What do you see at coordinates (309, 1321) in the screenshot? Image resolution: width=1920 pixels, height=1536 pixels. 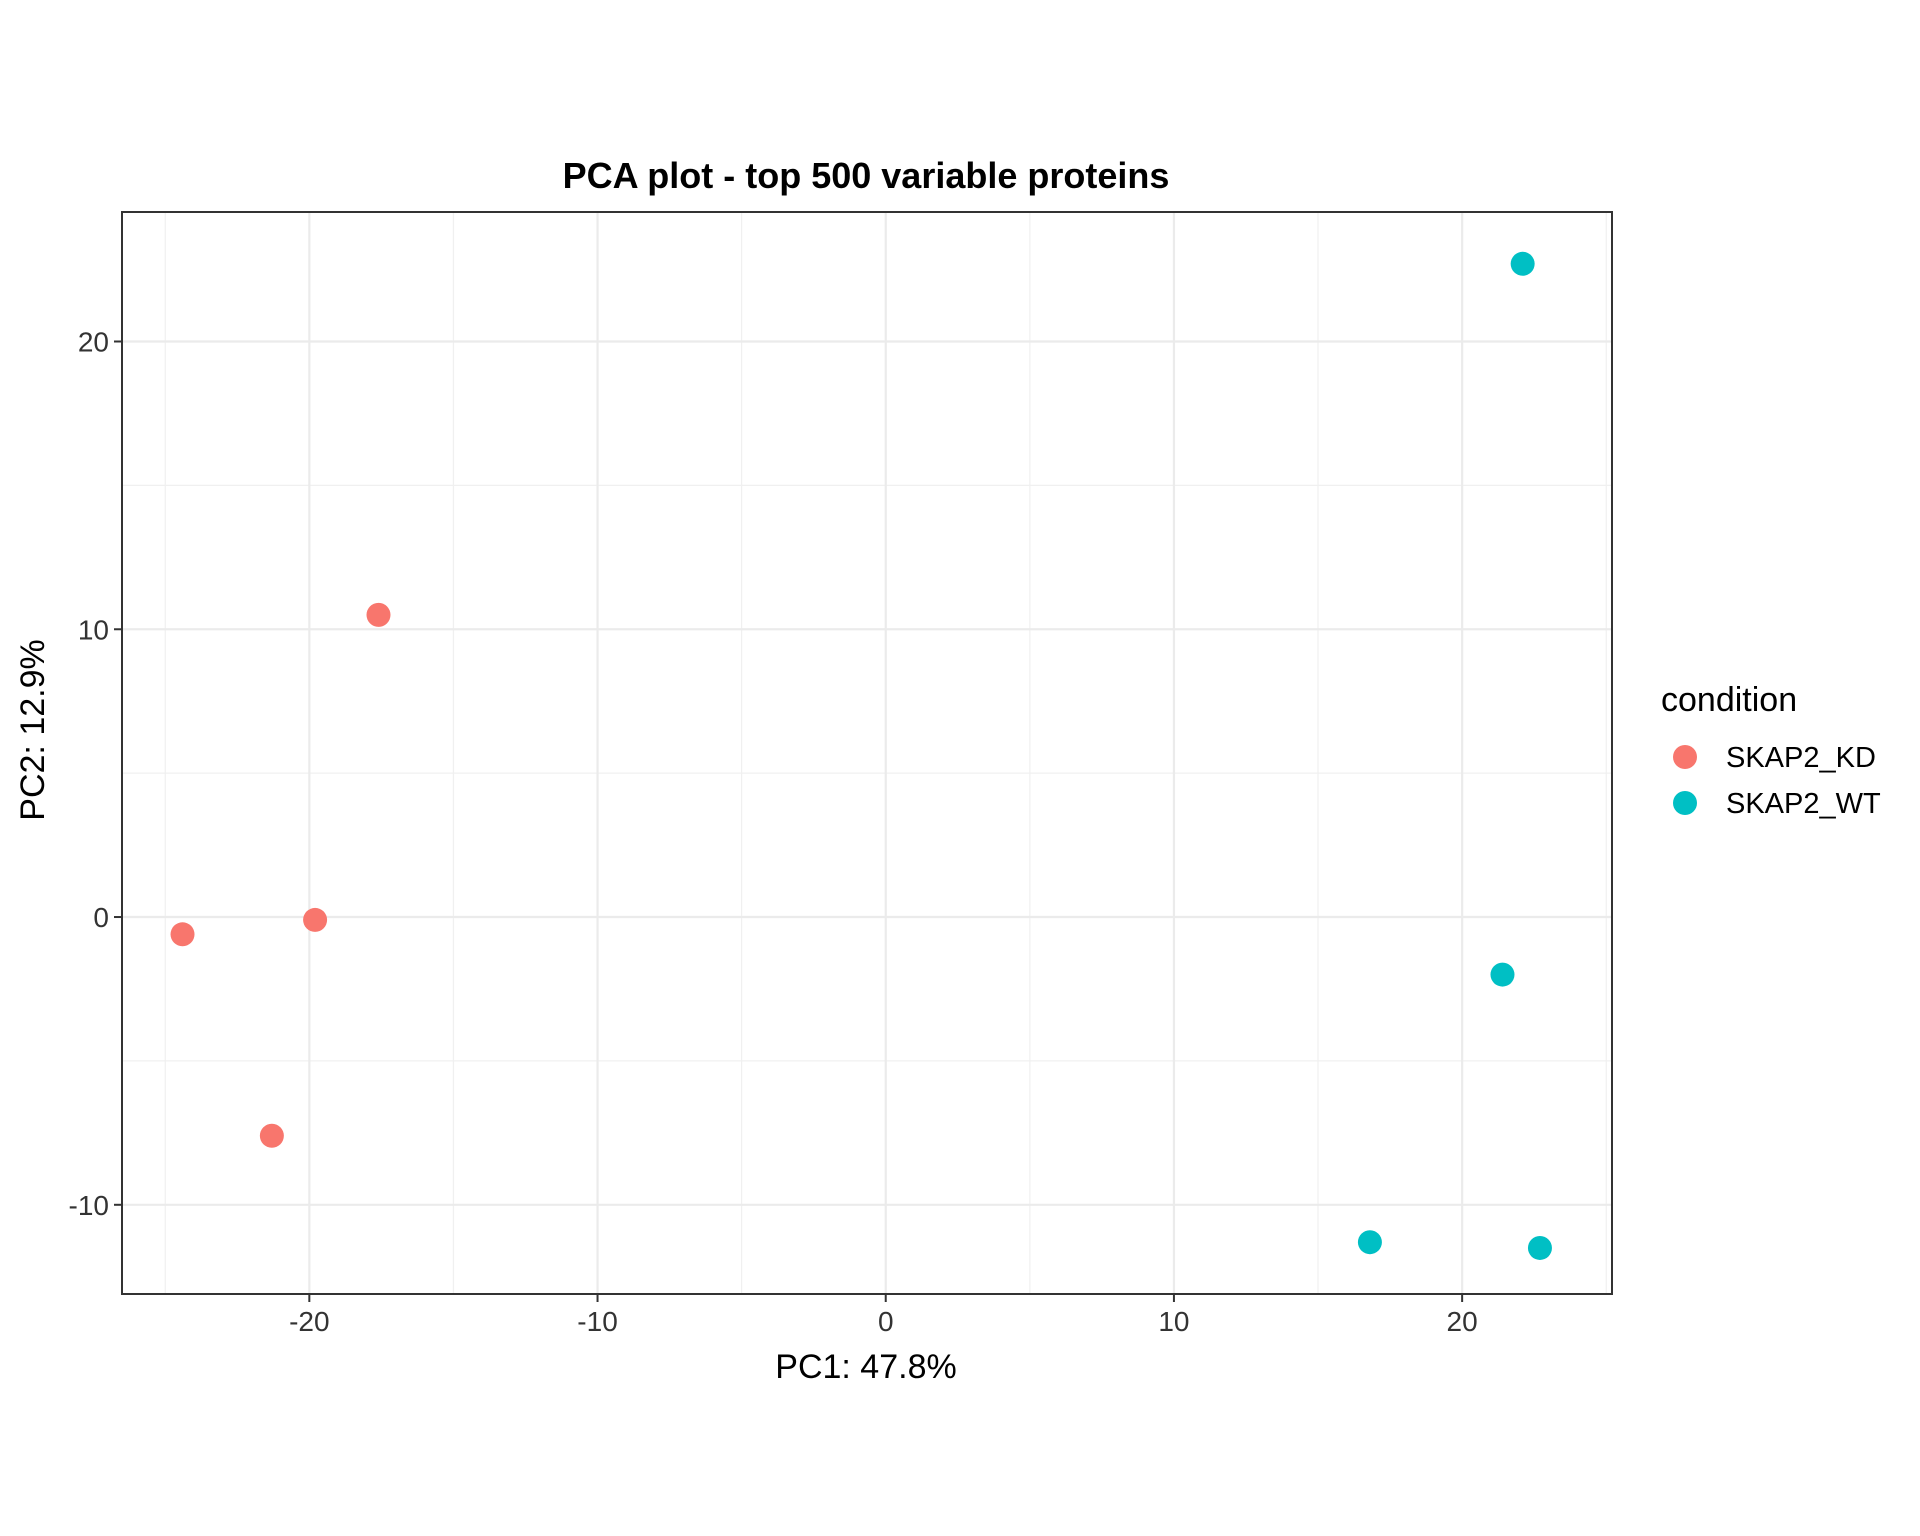 I see `x-tick-label: -20` at bounding box center [309, 1321].